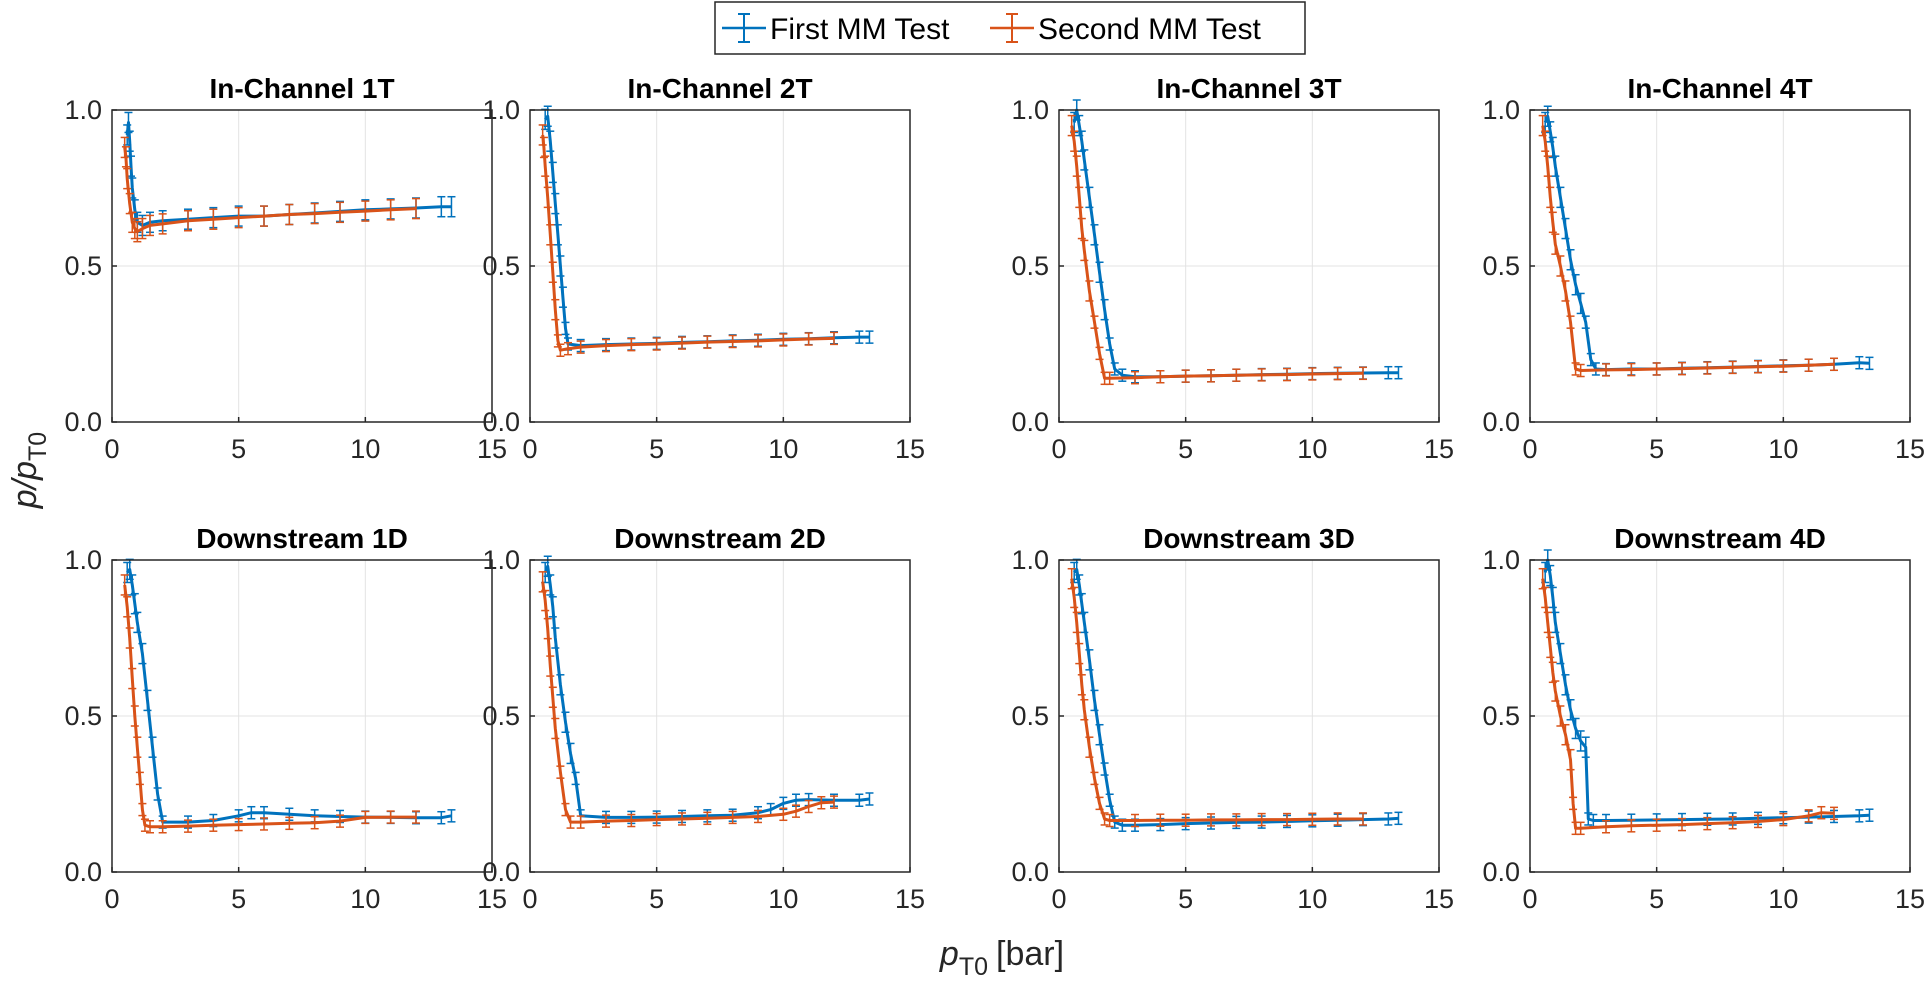 This screenshot has width=1925, height=985. What do you see at coordinates (25, 485) in the screenshot?
I see `y-axis-label-main: p/p` at bounding box center [25, 485].